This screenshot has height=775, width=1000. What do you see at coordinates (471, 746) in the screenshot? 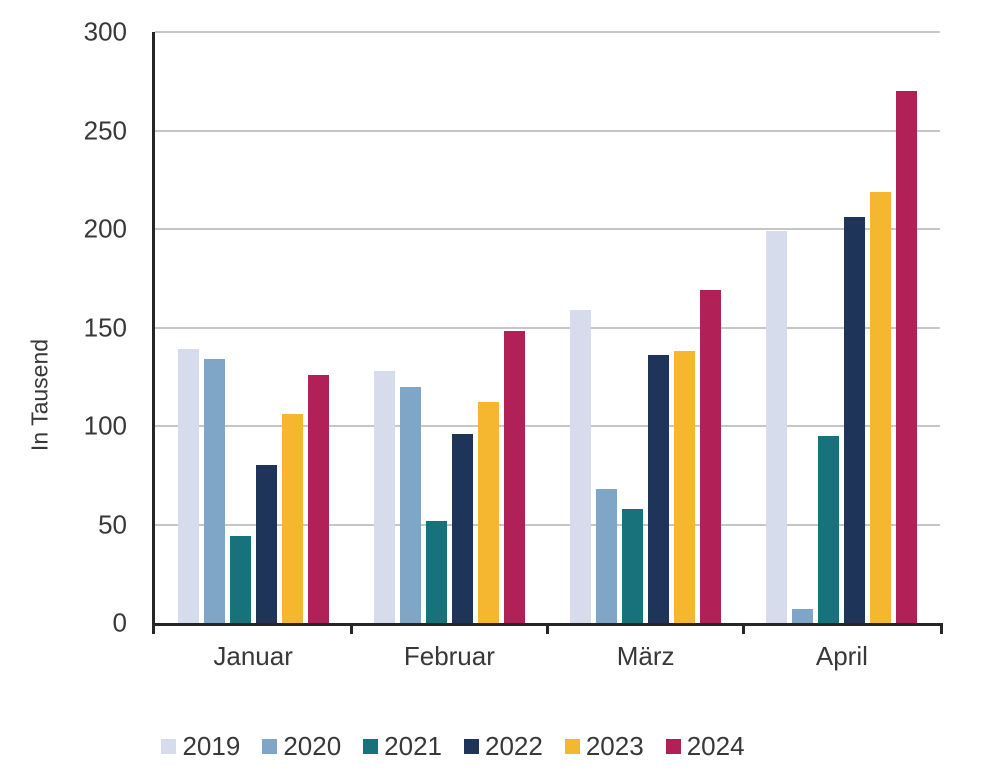
I see `legend-swatch-2022` at bounding box center [471, 746].